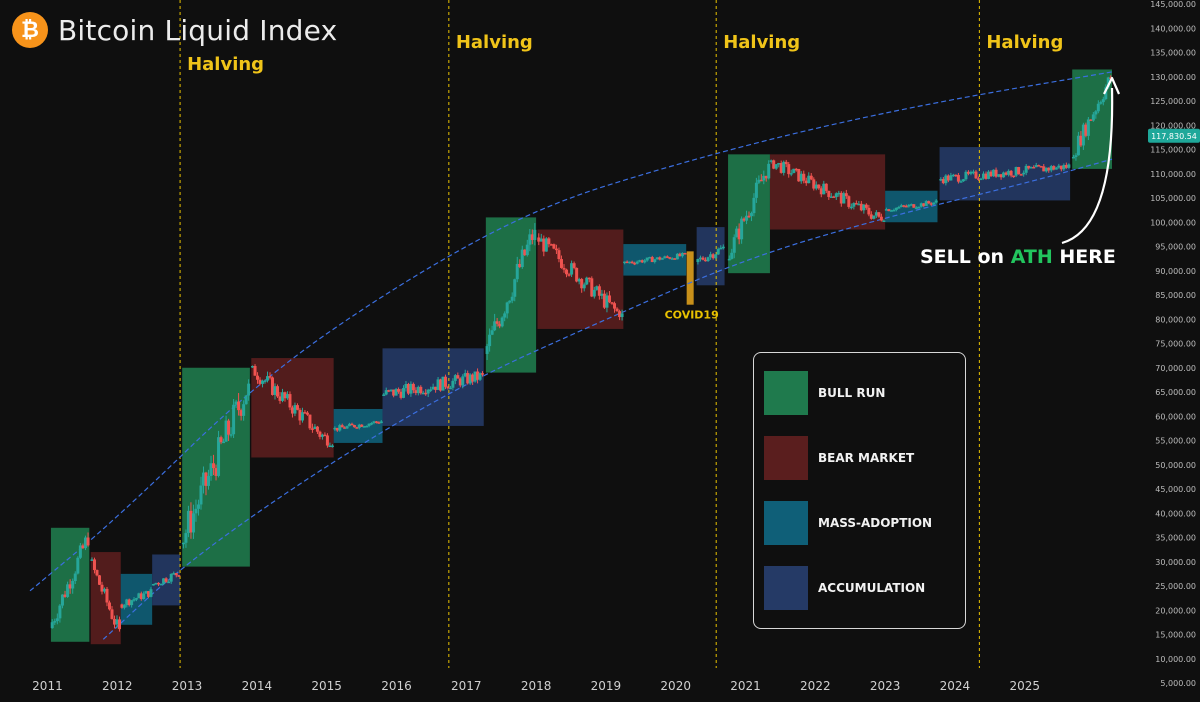  What do you see at coordinates (47, 686) in the screenshot?
I see `x-tick-label: 2011` at bounding box center [47, 686].